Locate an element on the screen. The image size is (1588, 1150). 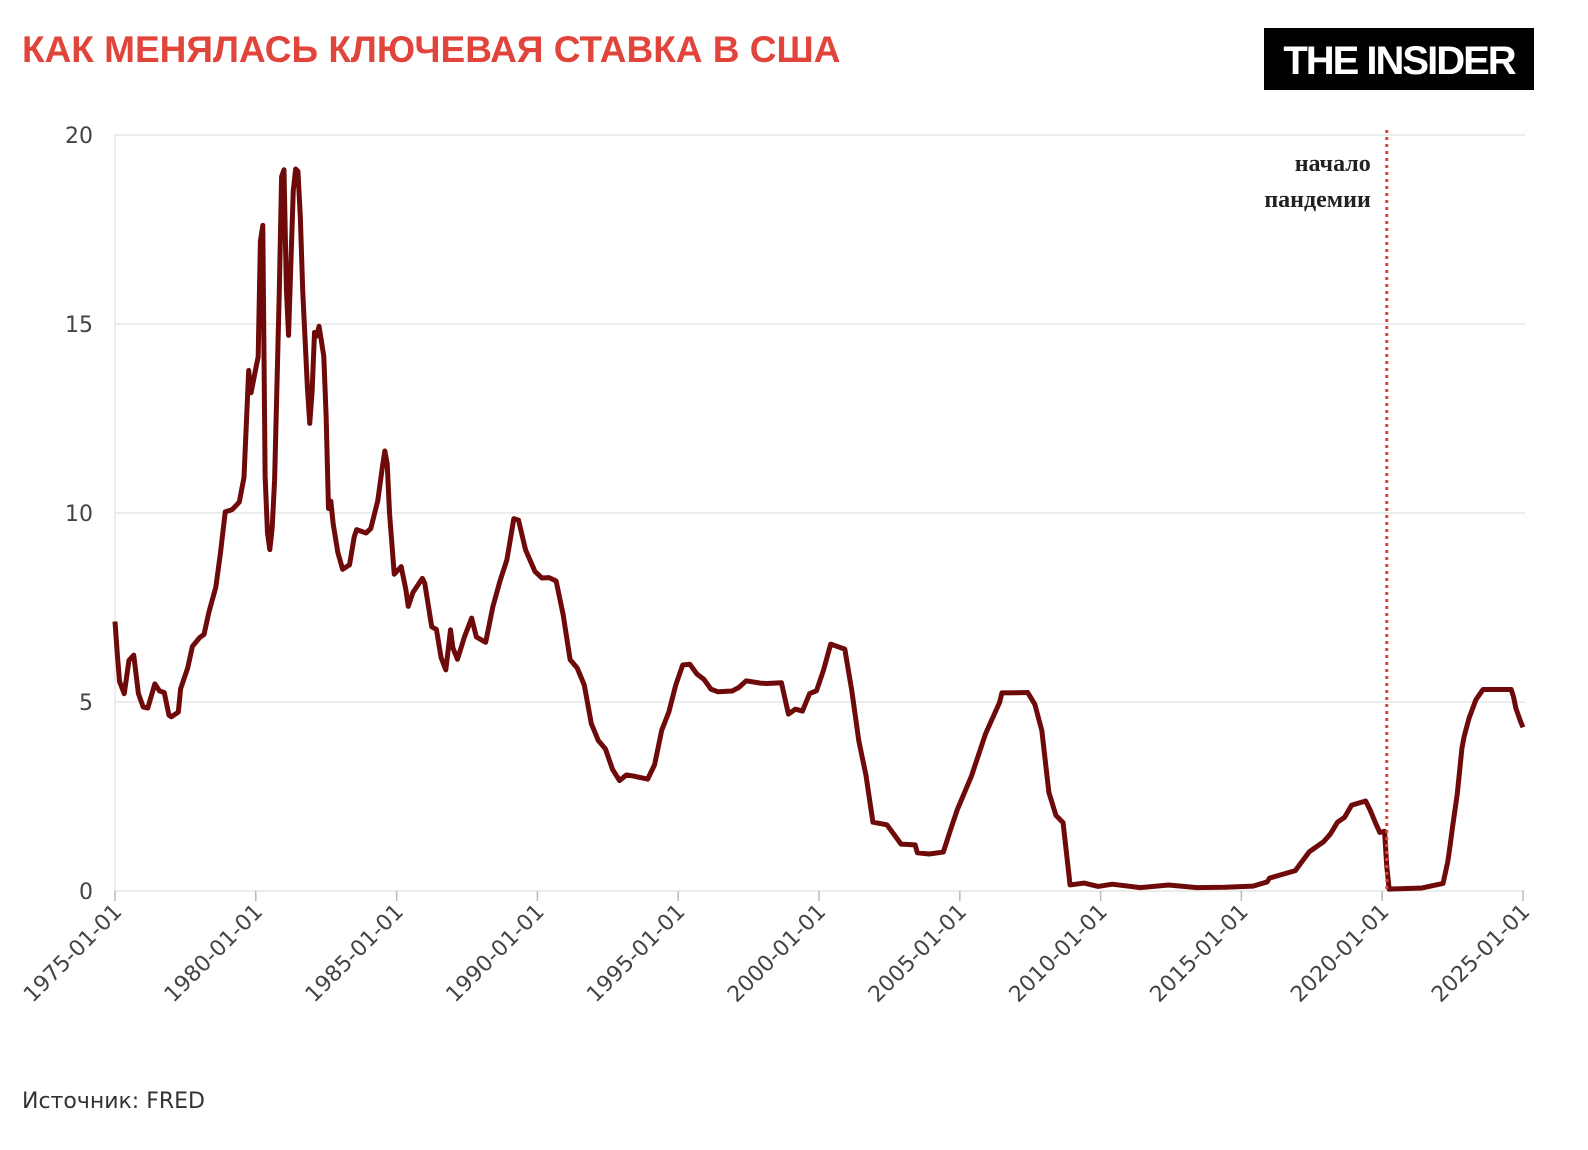
y-tick-label: 5 is located at coordinates (86, 703).